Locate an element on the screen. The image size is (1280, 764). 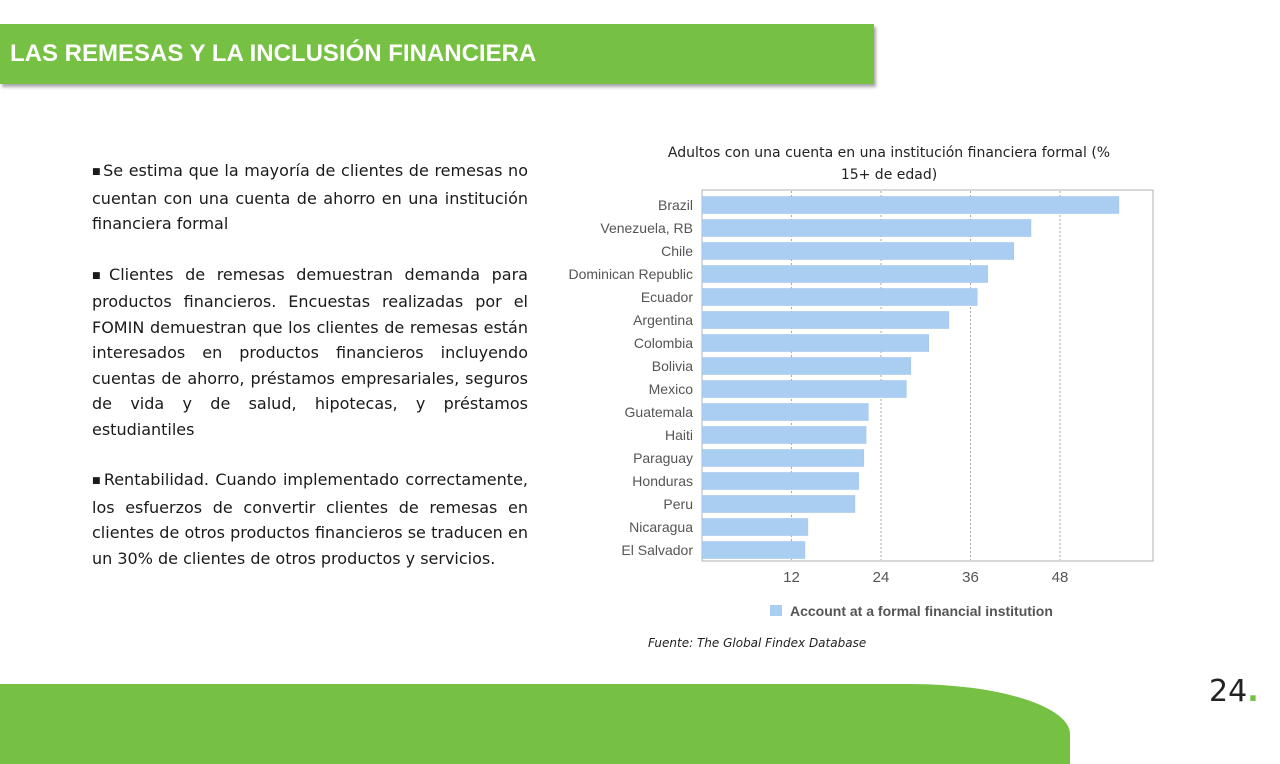
category-label: Chile is located at coordinates (677, 251).